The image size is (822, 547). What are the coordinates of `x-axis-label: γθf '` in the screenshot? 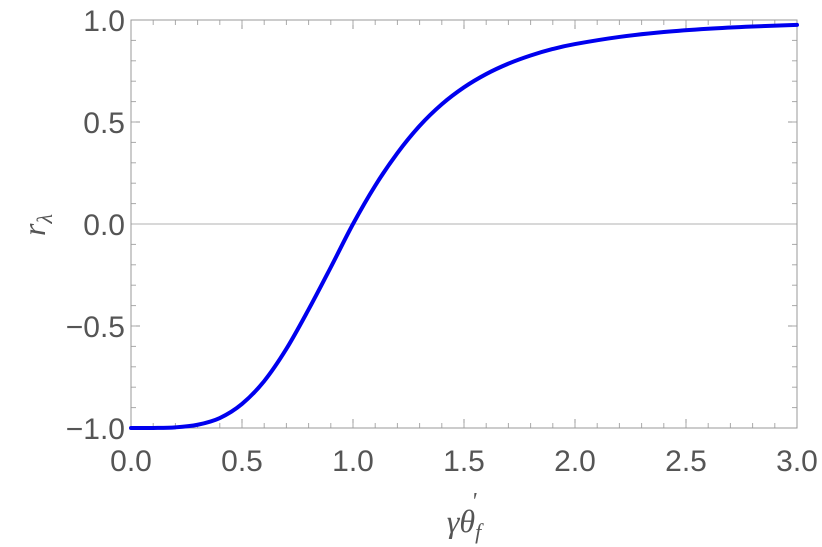 It's located at (465, 516).